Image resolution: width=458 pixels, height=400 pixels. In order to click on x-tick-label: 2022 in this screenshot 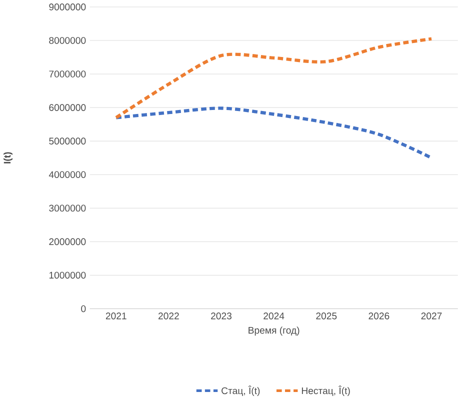, I will do `click(168, 316)`.